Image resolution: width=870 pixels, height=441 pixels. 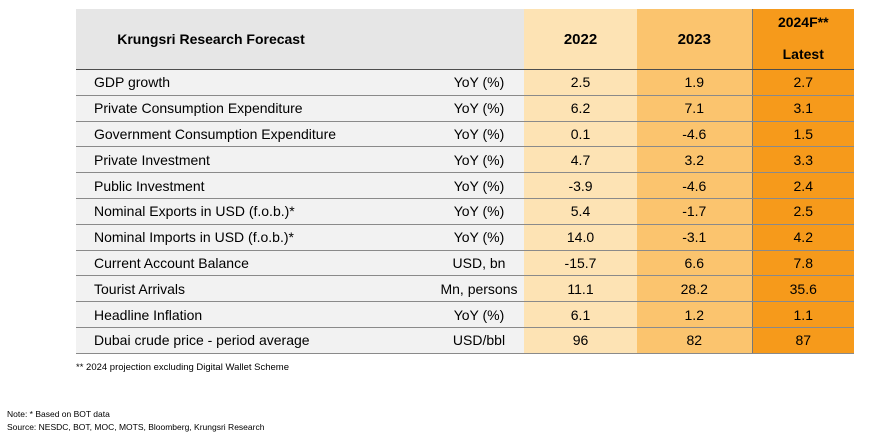 What do you see at coordinates (580, 108) in the screenshot?
I see `value-2022: 6.2` at bounding box center [580, 108].